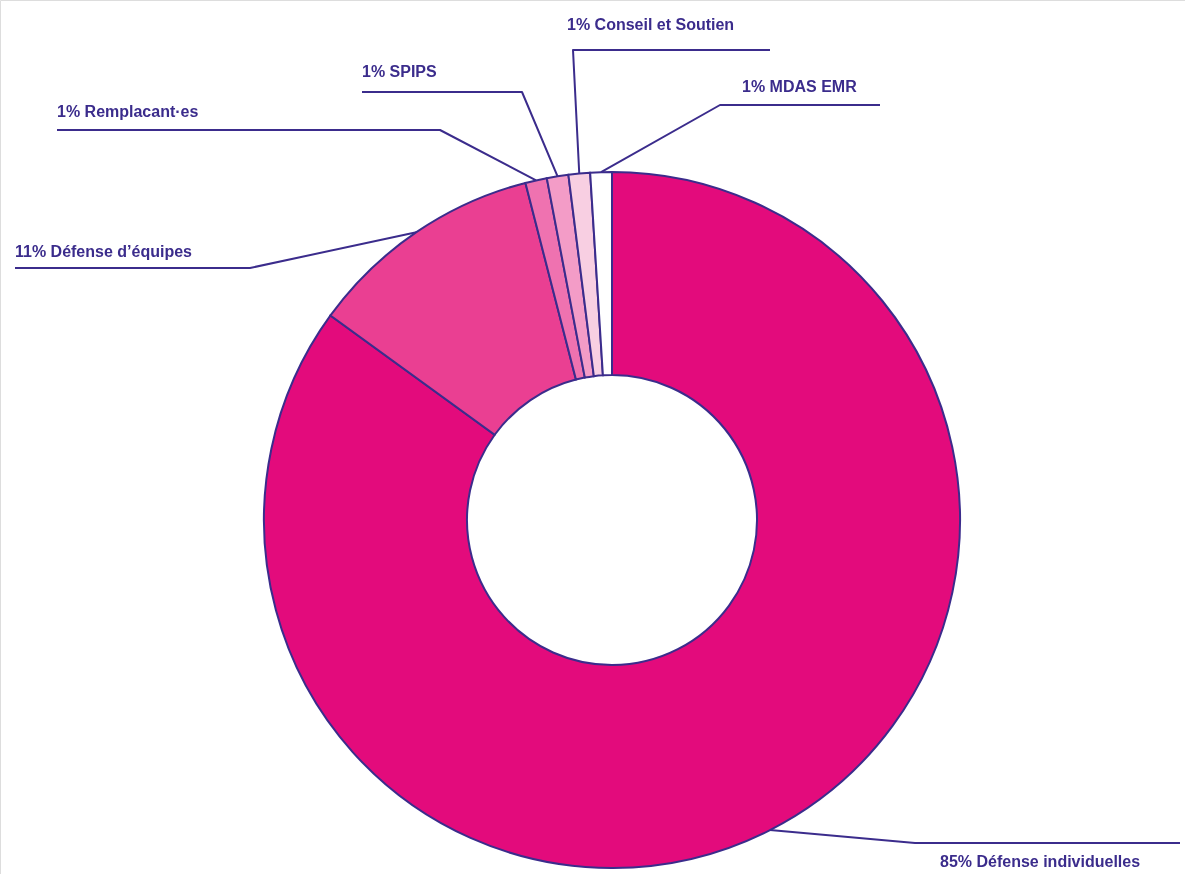 This screenshot has width=1185, height=874. What do you see at coordinates (104, 251) in the screenshot?
I see `slice-label: 11% Défense d’équipes` at bounding box center [104, 251].